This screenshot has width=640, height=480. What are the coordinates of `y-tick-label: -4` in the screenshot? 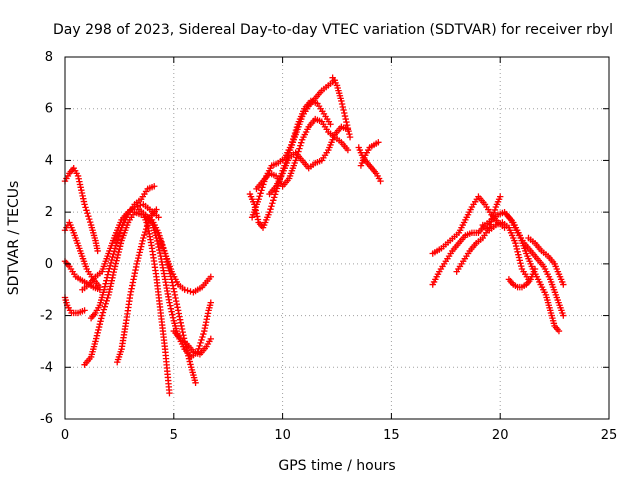 It's located at (46, 367).